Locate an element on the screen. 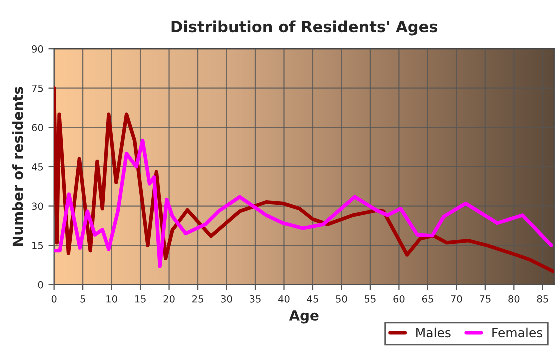 Image resolution: width=560 pixels, height=353 pixels. y-tick-label: 0 is located at coordinates (41, 285).